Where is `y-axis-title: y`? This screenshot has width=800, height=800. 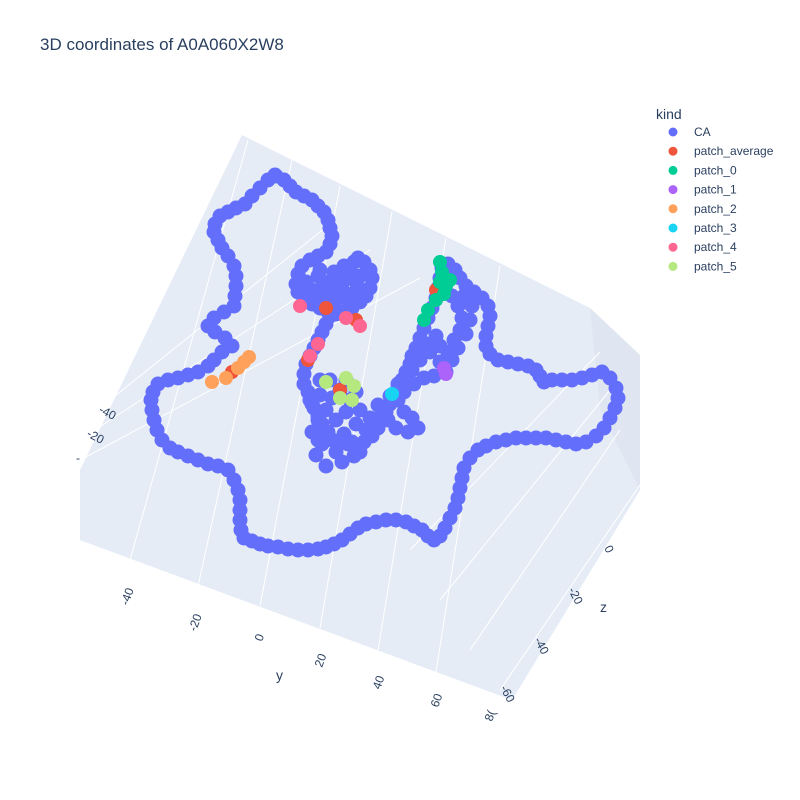
y-axis-title: y is located at coordinates (279, 675).